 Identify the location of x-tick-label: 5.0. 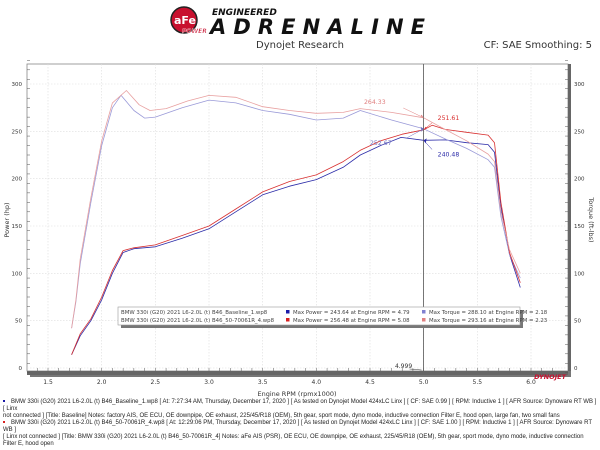
(424, 382).